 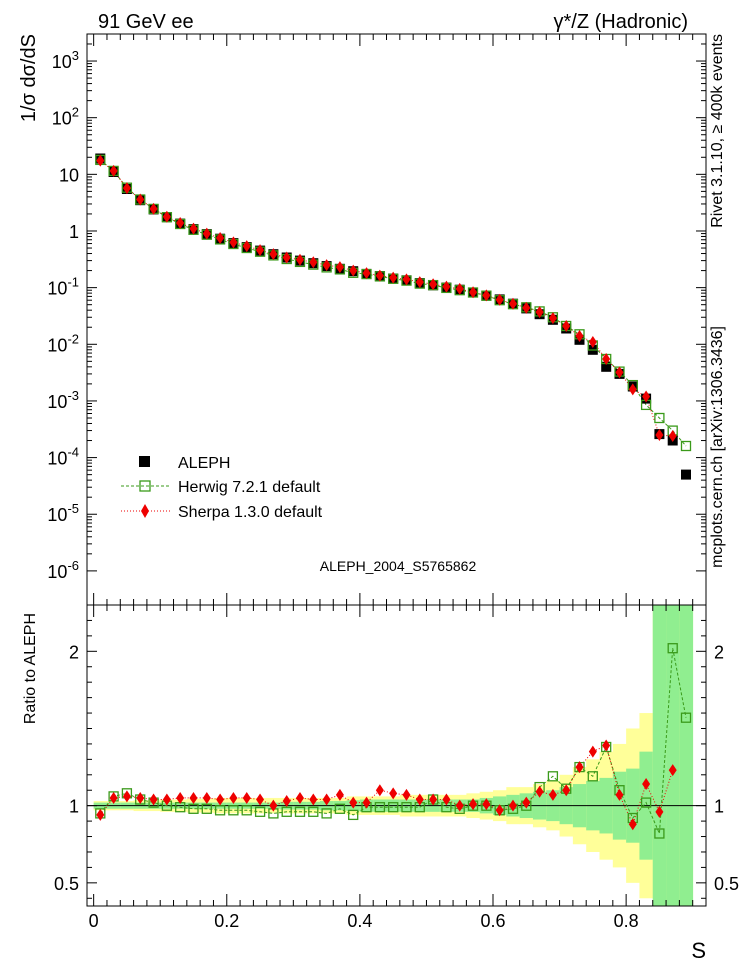 What do you see at coordinates (250, 512) in the screenshot?
I see `legend-sherpa-label: Sherpa 1.3.0 default` at bounding box center [250, 512].